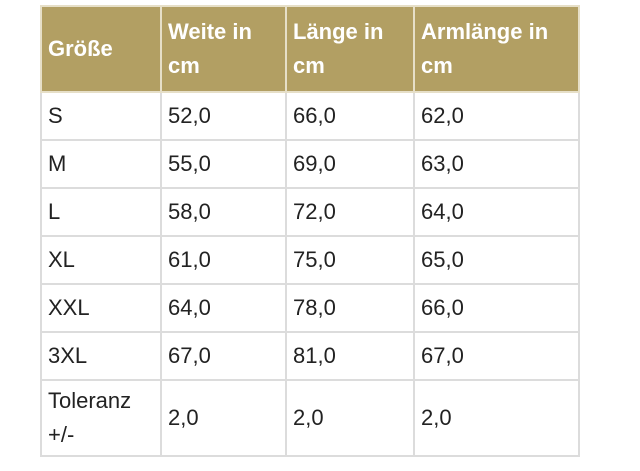 The height and width of the screenshot is (471, 640). Describe the element at coordinates (350, 308) in the screenshot. I see `value-cell: 78,0` at that location.